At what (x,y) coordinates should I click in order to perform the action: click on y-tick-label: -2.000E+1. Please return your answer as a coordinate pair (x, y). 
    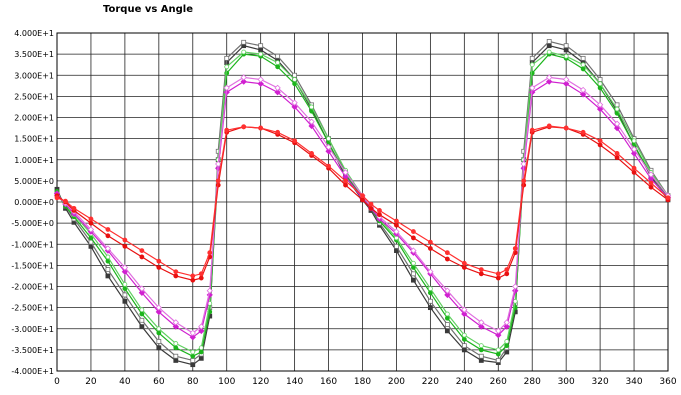
    Looking at the image, I should click on (32, 287).